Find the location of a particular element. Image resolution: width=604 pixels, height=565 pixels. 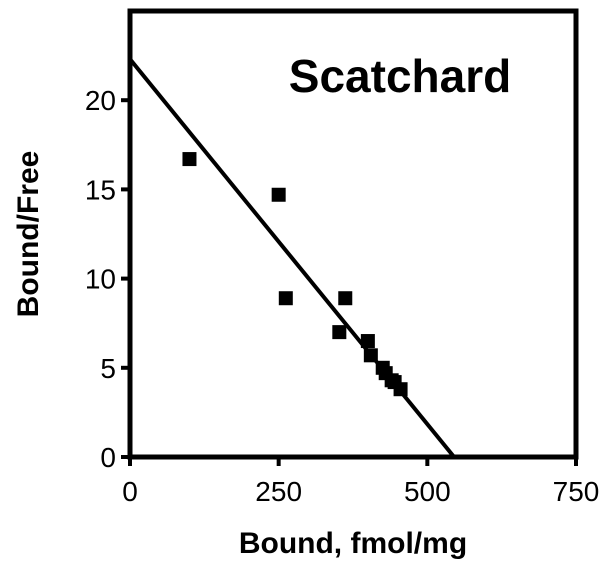

x-tick-label: 500 is located at coordinates (427, 491).